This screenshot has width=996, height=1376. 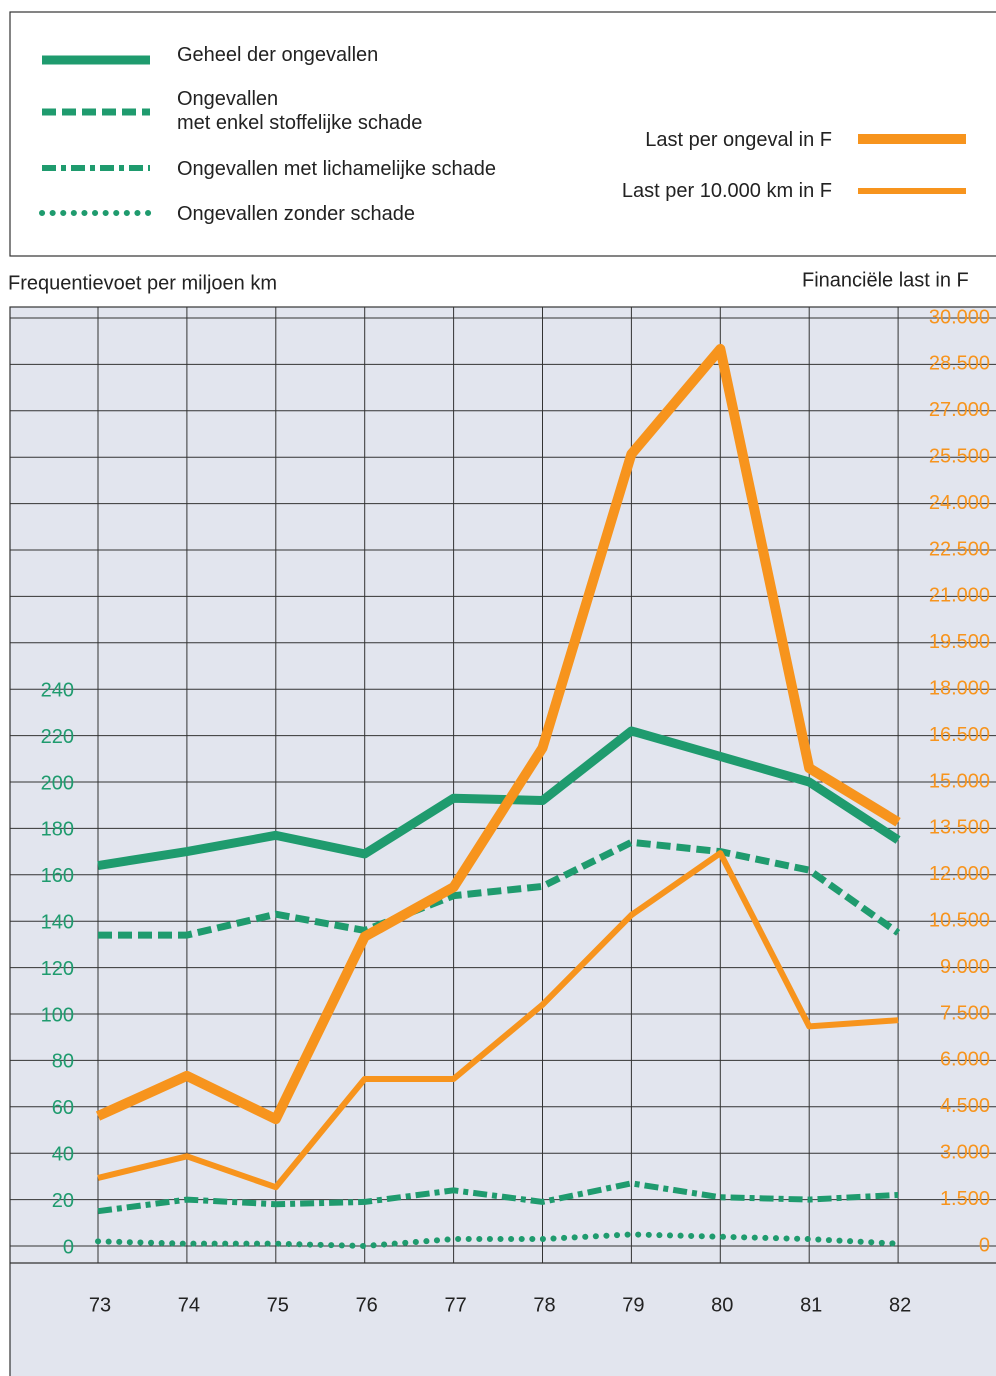 What do you see at coordinates (57, 783) in the screenshot?
I see `y-tick-label: 200` at bounding box center [57, 783].